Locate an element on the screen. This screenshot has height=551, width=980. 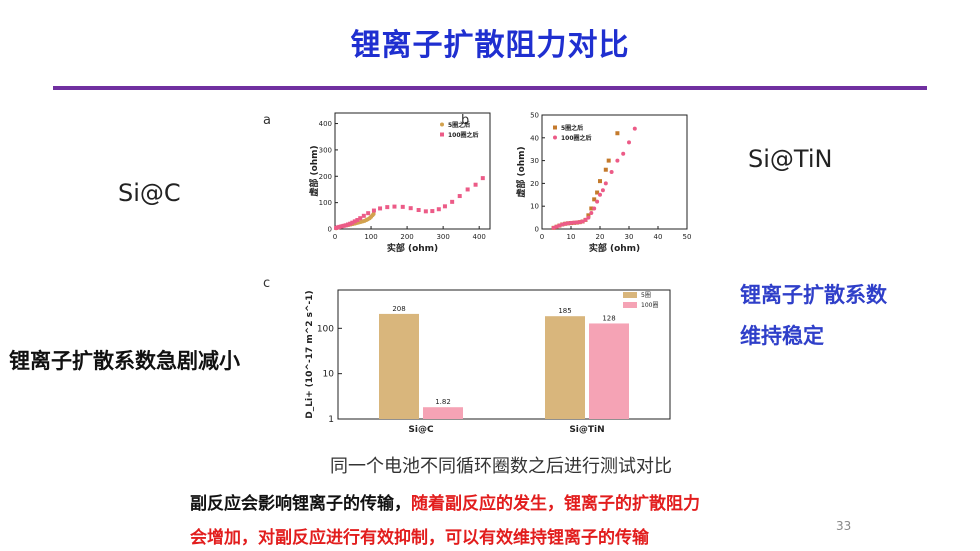
panel-letter-a: a is located at coordinates (267, 120).